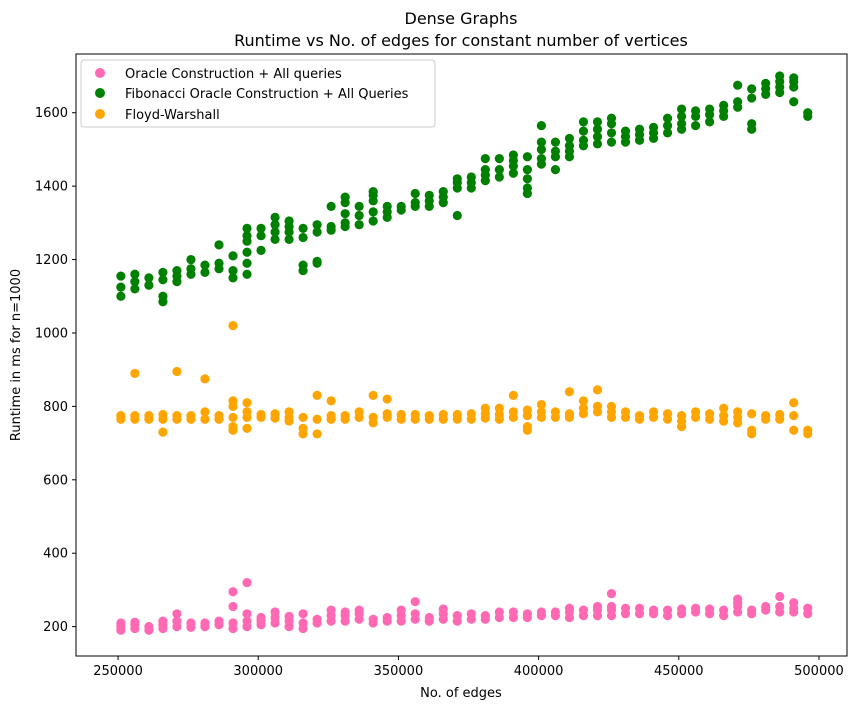  I want to click on legend-label-floyd-warshall: Floyd-Warshall, so click(172, 115).